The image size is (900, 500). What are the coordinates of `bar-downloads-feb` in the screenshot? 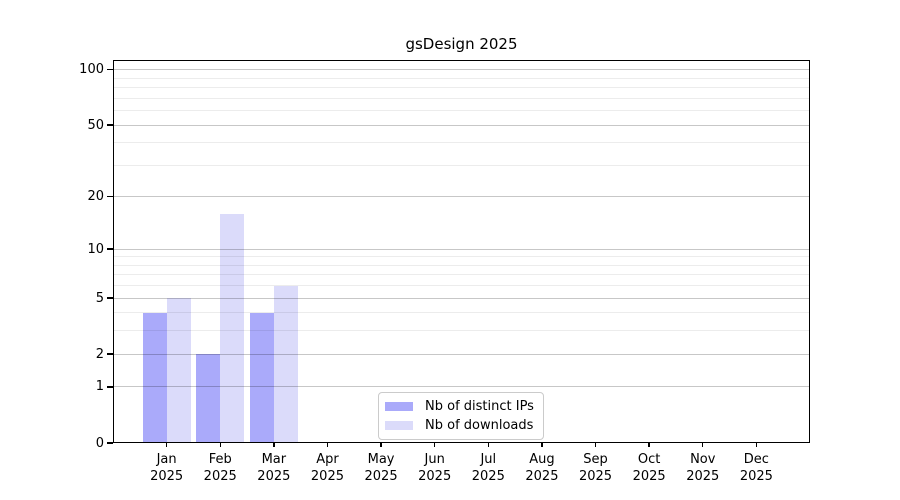 It's located at (232, 328).